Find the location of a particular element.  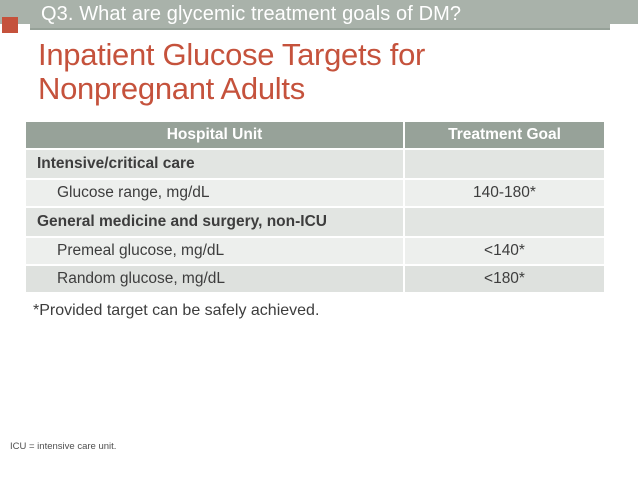

abbreviation-note: ICU = intensive care unit. is located at coordinates (63, 446).